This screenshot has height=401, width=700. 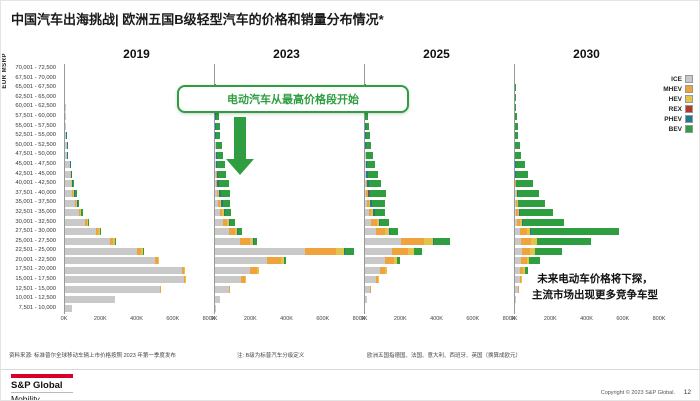 I want to click on price-band-label: 32,501 - 35,000, so click(x=35, y=211).